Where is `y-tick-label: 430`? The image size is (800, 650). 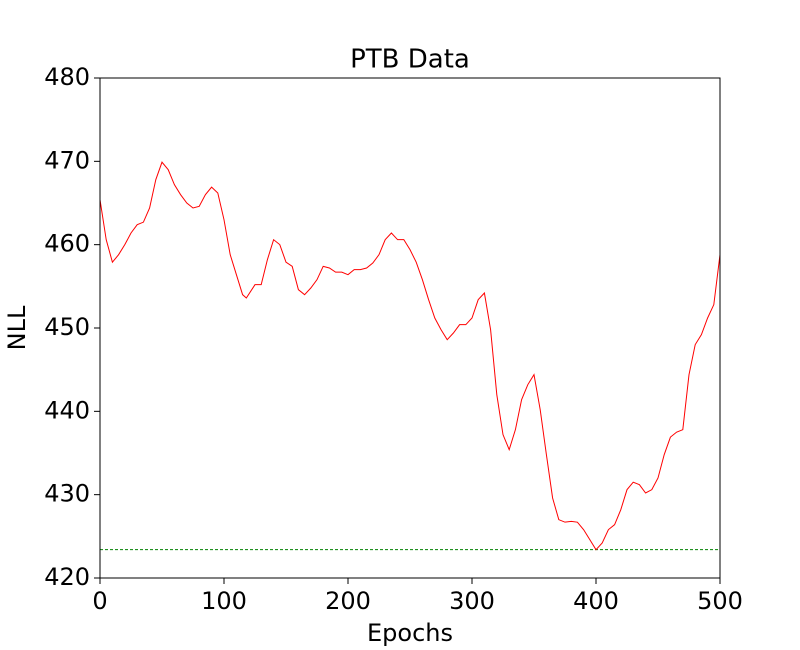
y-tick-label: 430 is located at coordinates (67, 494).